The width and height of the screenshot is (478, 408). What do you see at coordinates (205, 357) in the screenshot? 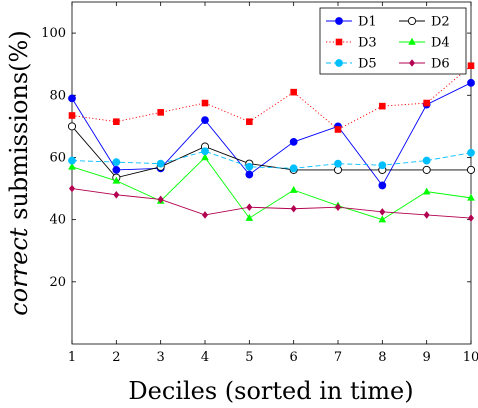
I see `x-tick-label: 4` at bounding box center [205, 357].